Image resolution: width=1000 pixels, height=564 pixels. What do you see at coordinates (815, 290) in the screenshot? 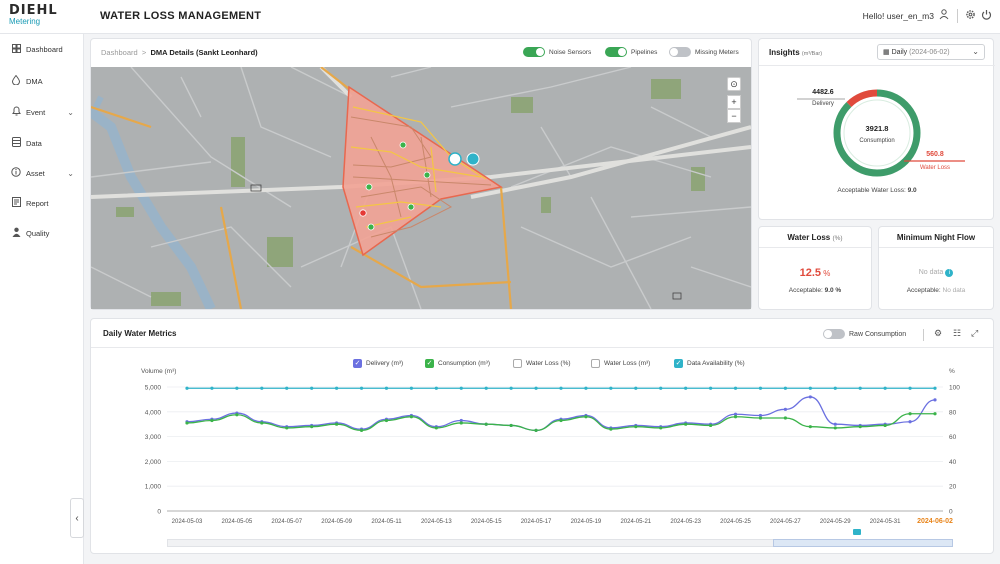
I see `water-loss-acceptable: Acceptable: 9.0 %` at bounding box center [815, 290].